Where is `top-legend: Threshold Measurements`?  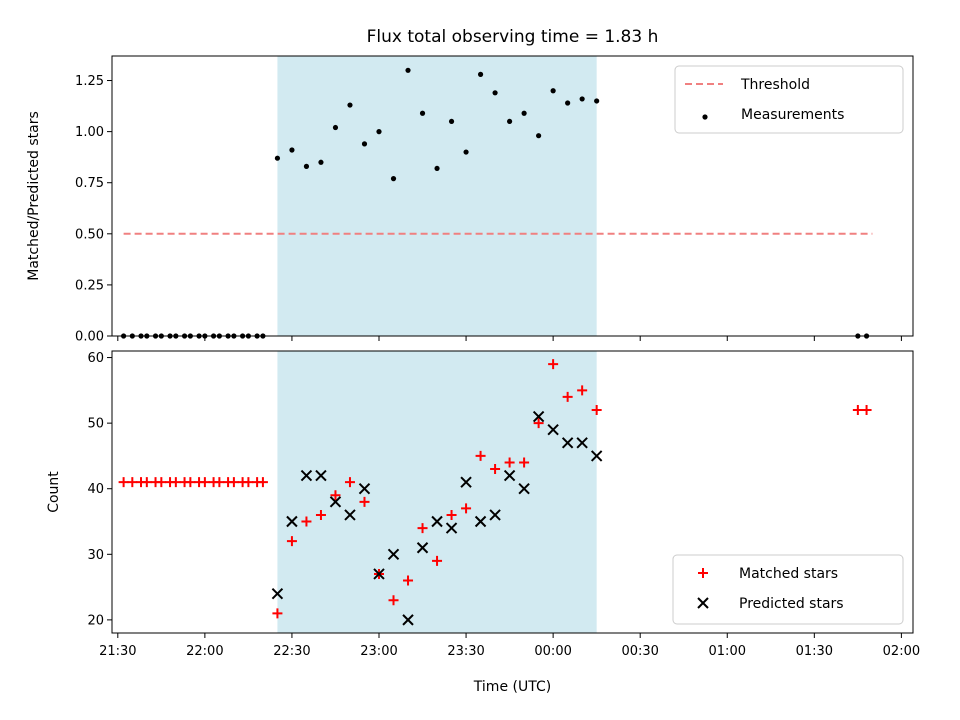
top-legend: Threshold Measurements is located at coordinates (789, 99).